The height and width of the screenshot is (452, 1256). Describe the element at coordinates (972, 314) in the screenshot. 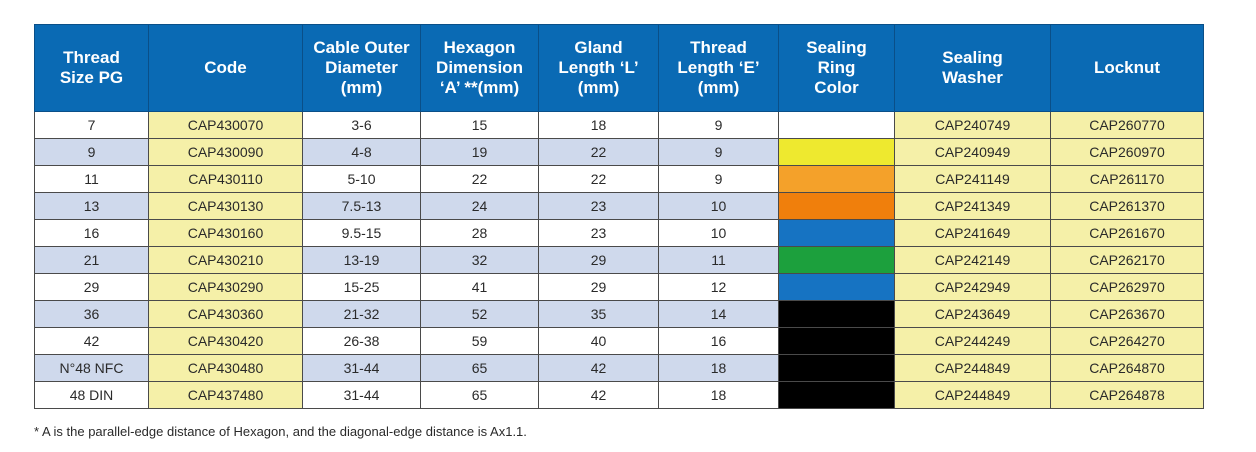

I see `sealing-washer-cell: CAP243649` at that location.